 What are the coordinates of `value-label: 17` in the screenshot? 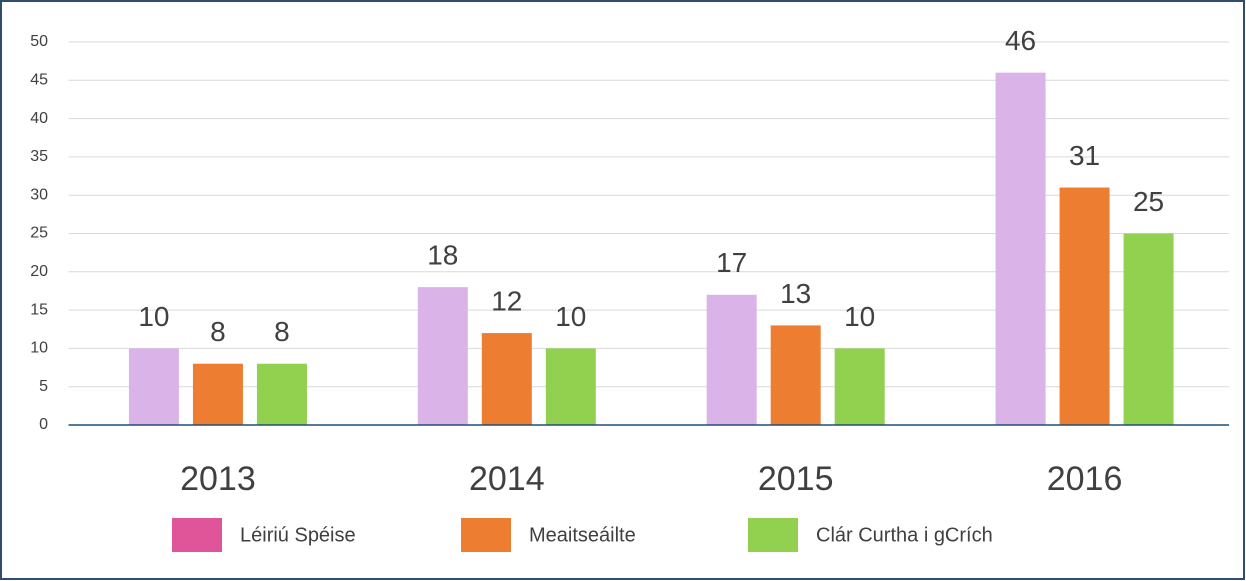 It's located at (731, 262).